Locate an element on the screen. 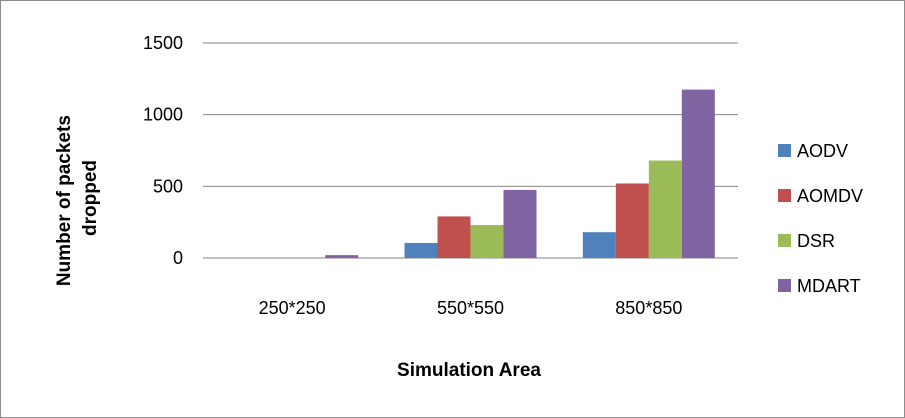 The height and width of the screenshot is (418, 905). legend-label-dsr: DSR is located at coordinates (816, 241).